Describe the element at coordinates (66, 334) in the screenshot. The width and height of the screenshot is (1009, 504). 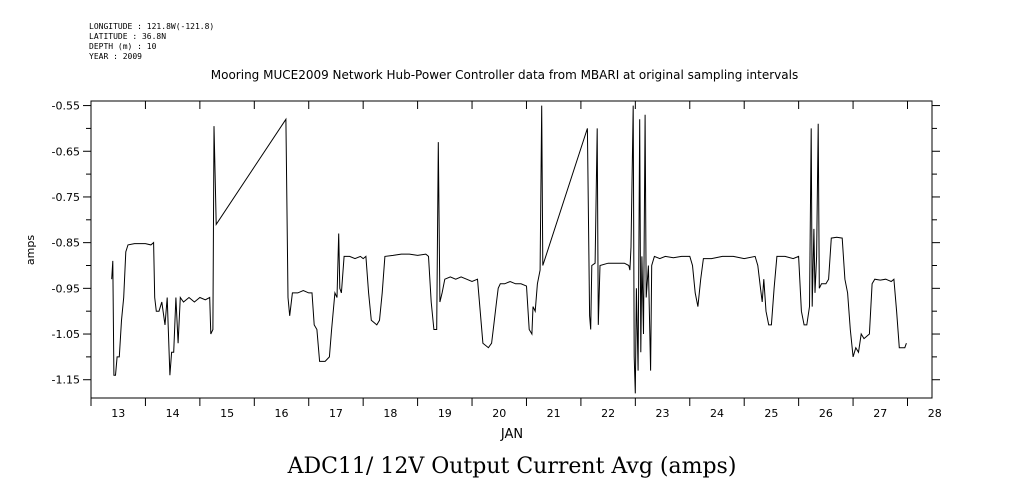
I see `y-tick-label: -1.05` at that location.